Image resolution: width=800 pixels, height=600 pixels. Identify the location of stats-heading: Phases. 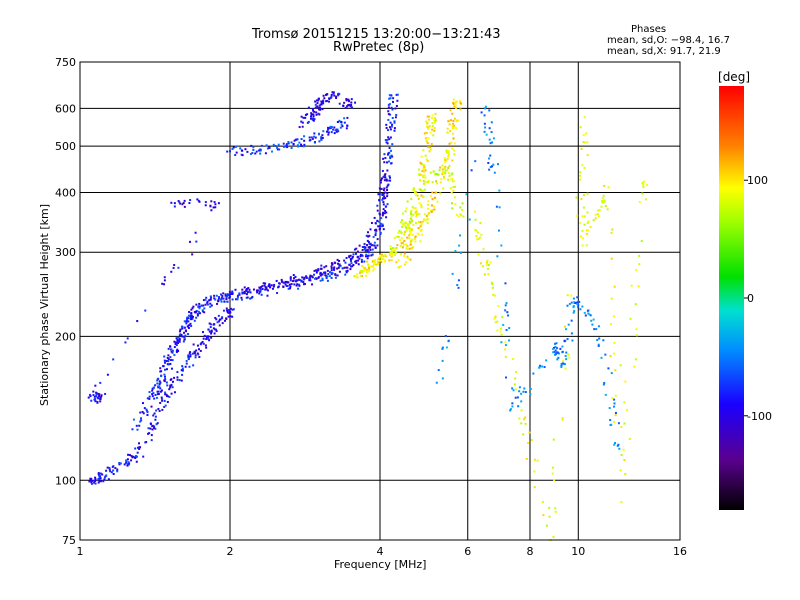
(649, 29).